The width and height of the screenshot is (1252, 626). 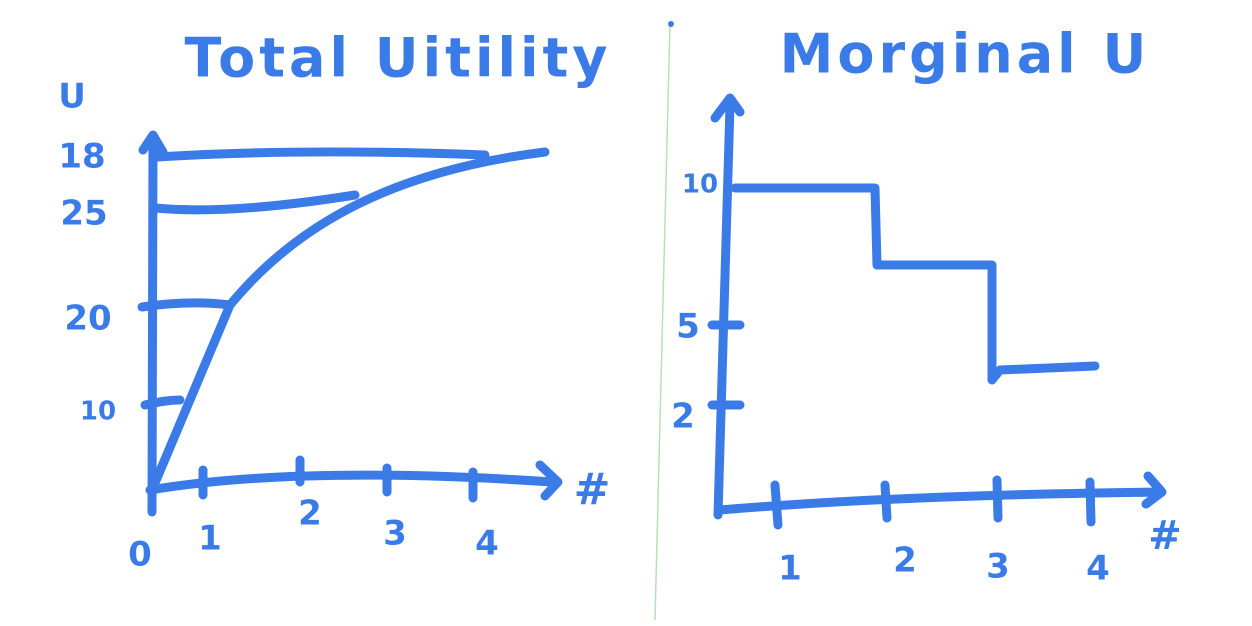 I want to click on y-tick-label: 5, so click(x=688, y=327).